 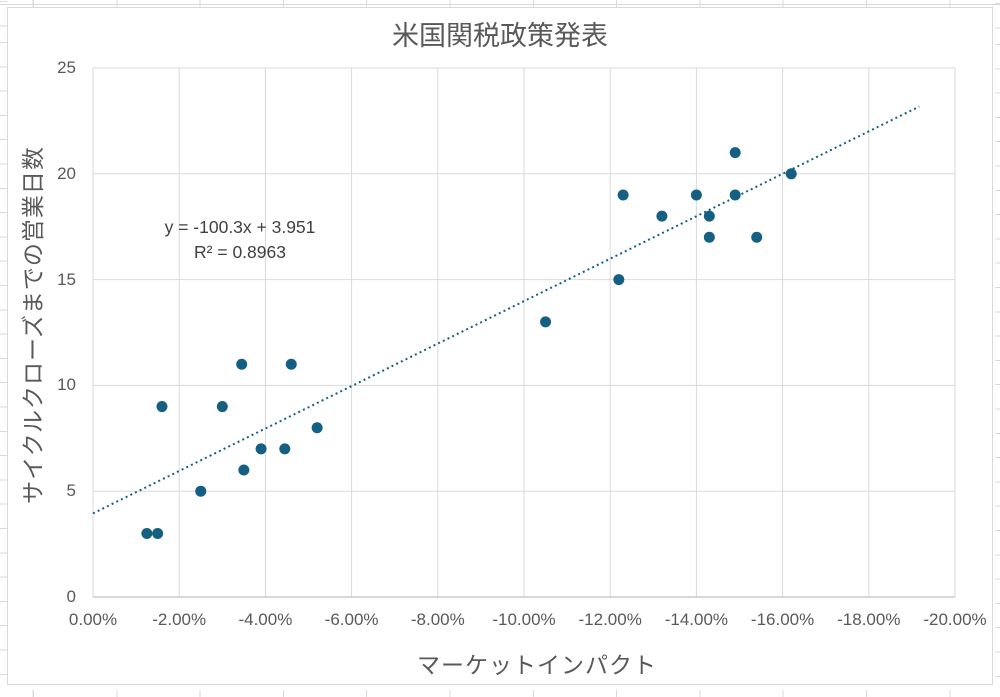 I want to click on spreadsheet-gridlines-top, so click(x=500, y=3).